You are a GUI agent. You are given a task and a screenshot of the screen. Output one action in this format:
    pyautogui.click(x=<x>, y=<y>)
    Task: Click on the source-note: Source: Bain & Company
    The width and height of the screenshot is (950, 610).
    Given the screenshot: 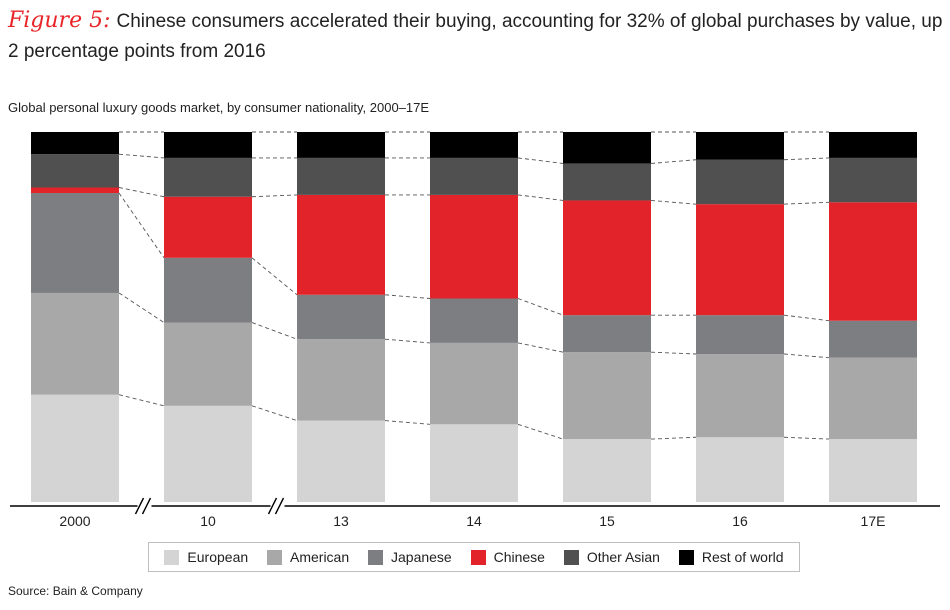 What is the action you would take?
    pyautogui.click(x=75, y=591)
    